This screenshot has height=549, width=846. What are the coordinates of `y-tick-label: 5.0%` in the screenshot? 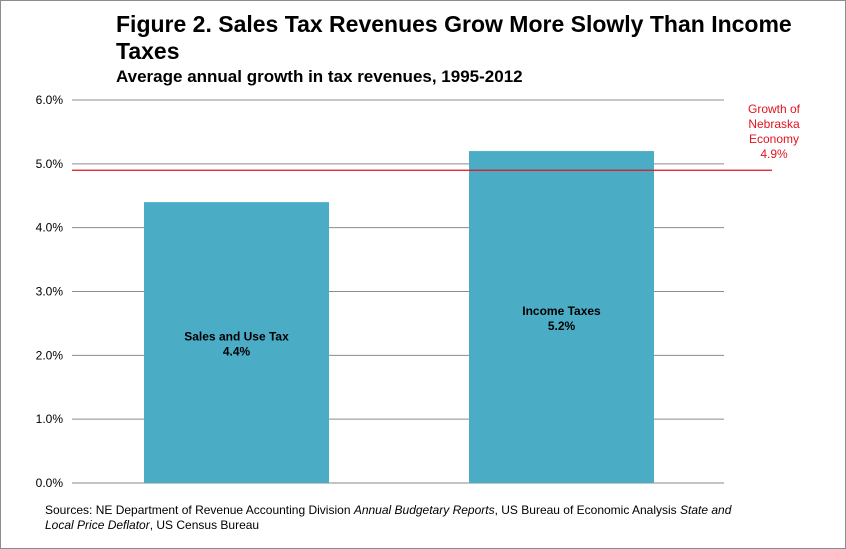 It's located at (50, 164).